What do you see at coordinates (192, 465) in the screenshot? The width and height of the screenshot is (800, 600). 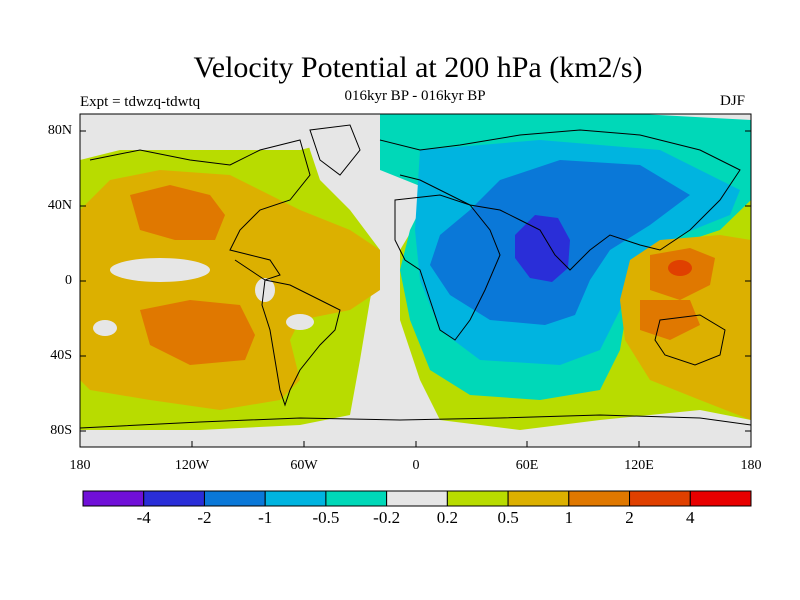 I see `lon-label-120w: 120W` at bounding box center [192, 465].